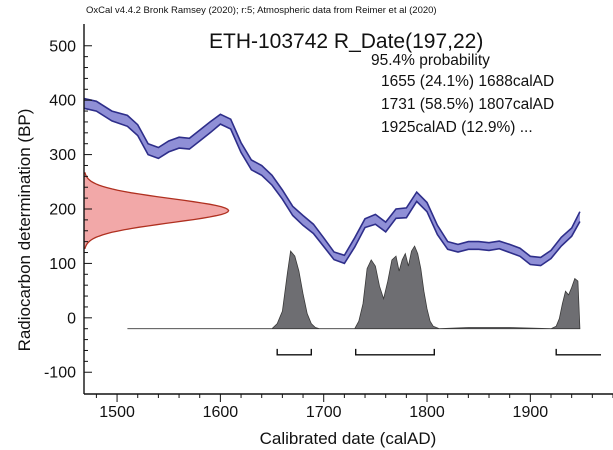 The height and width of the screenshot is (450, 613). I want to click on x-tick-label: 1600, so click(221, 412).